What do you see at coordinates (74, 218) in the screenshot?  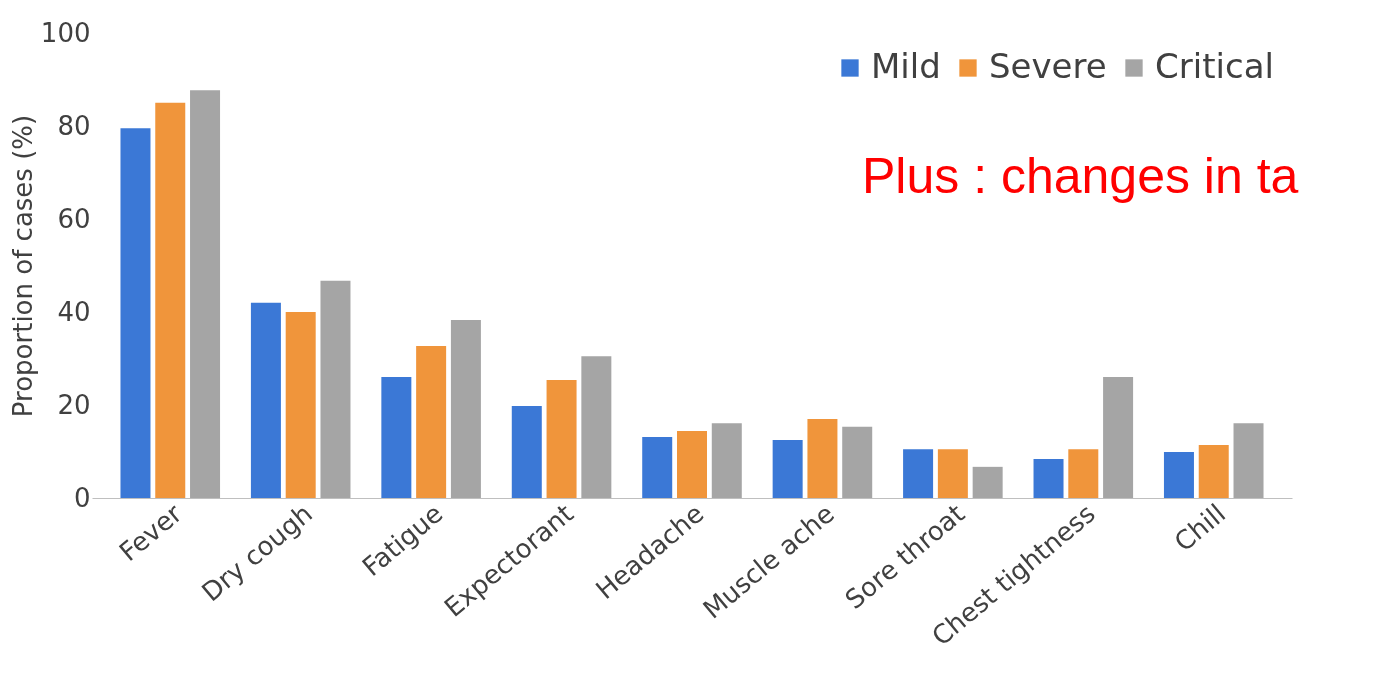 I see `y-tick-label: 60` at bounding box center [74, 218].